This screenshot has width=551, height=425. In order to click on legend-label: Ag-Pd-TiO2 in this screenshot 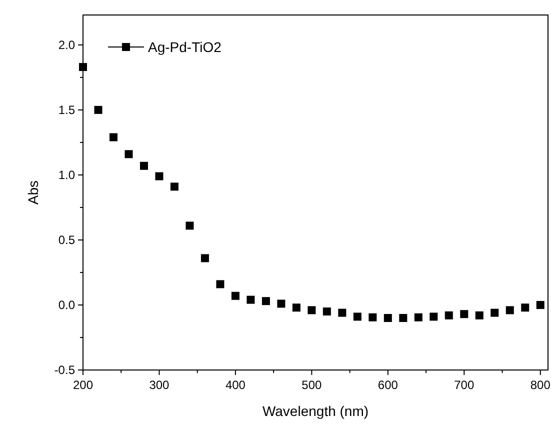, I will do `click(185, 47)`.